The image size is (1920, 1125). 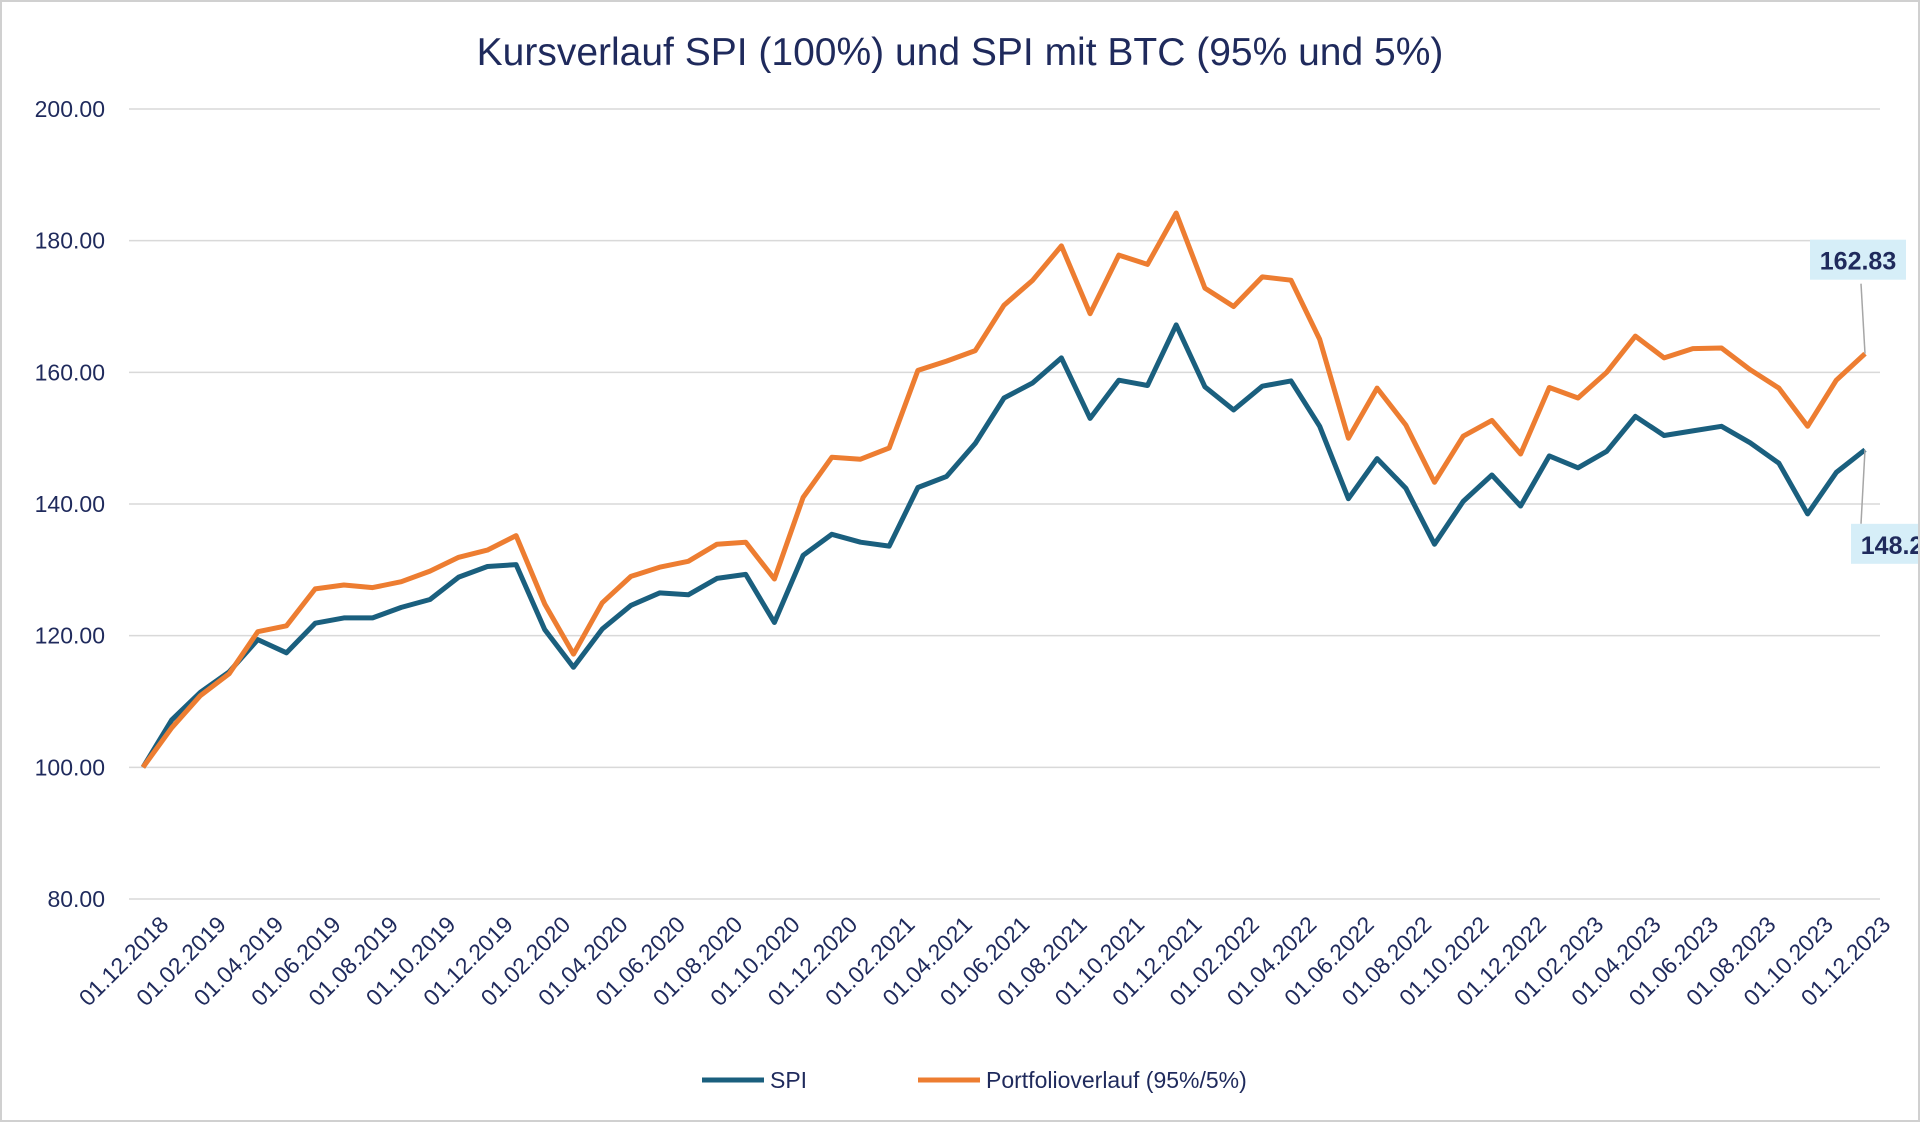 I want to click on legend-label: SPI, so click(x=788, y=1080).